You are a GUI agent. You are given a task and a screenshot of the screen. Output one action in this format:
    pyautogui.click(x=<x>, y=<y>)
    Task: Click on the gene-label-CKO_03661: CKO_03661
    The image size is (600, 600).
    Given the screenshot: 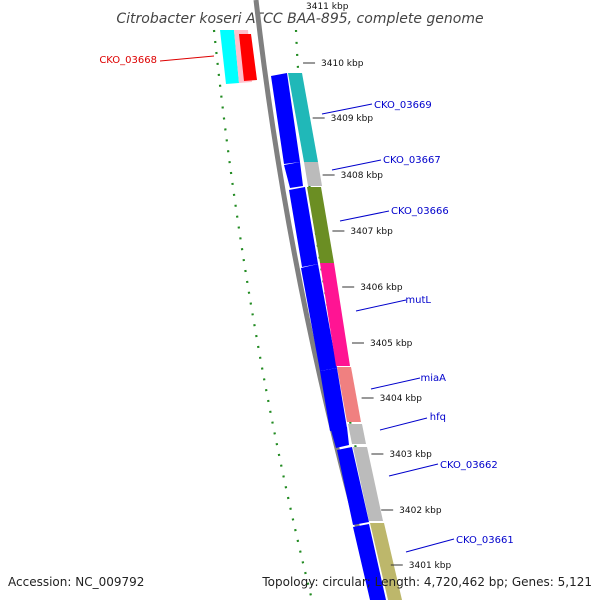 What is the action you would take?
    pyautogui.click(x=485, y=540)
    